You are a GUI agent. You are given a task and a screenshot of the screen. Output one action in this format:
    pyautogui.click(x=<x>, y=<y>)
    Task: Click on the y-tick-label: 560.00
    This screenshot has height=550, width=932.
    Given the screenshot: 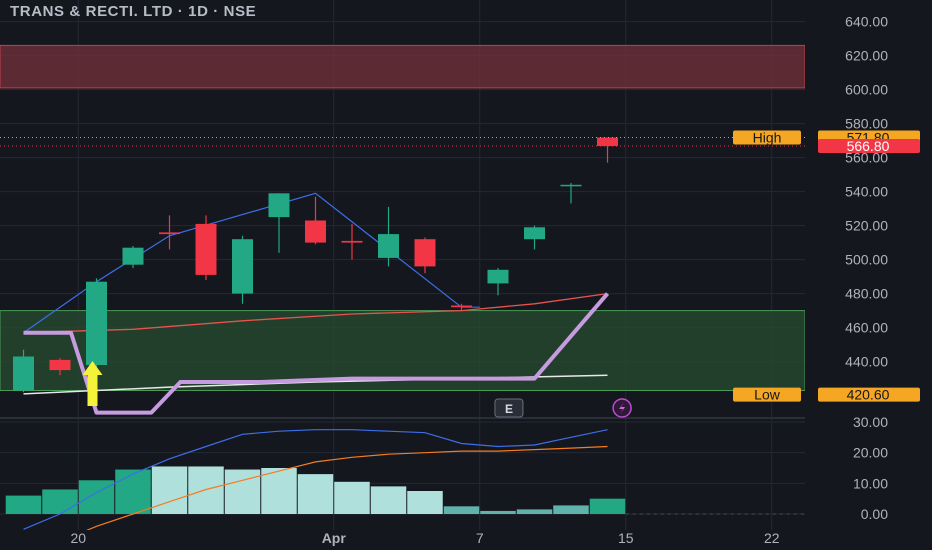 What is the action you would take?
    pyautogui.click(x=866, y=158)
    